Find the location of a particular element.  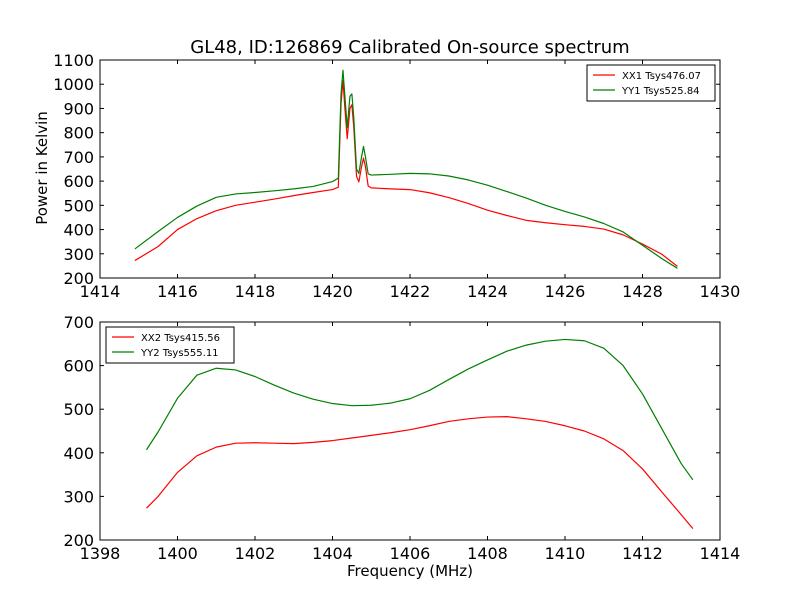

bottom-y-tick-label: 400 is located at coordinates (78, 453).